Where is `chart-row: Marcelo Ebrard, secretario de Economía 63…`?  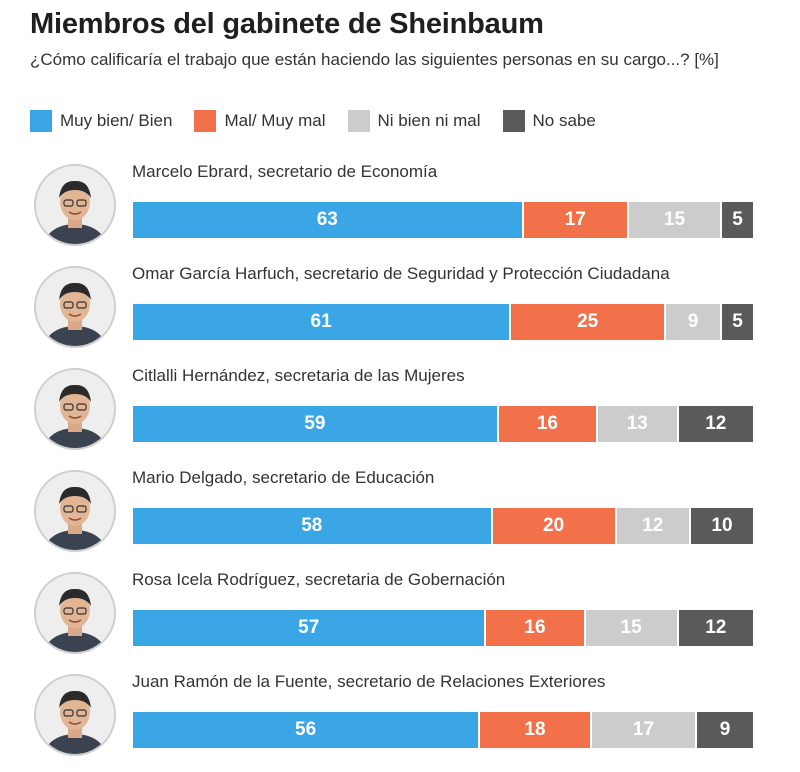 chart-row: Marcelo Ebrard, secretario de Economía 63… is located at coordinates (400, 211).